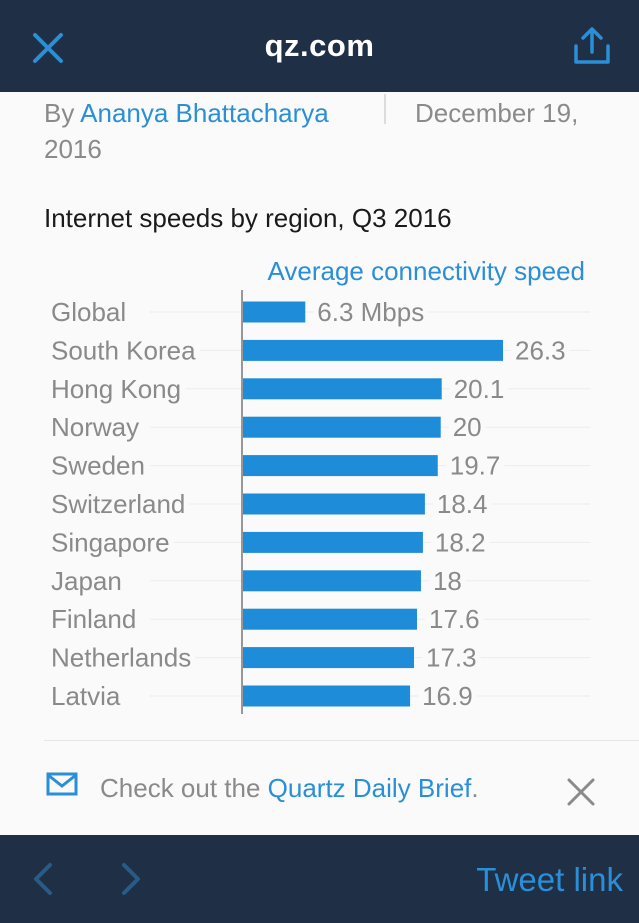 The height and width of the screenshot is (923, 639). I want to click on category-label: Finland, so click(93, 619).